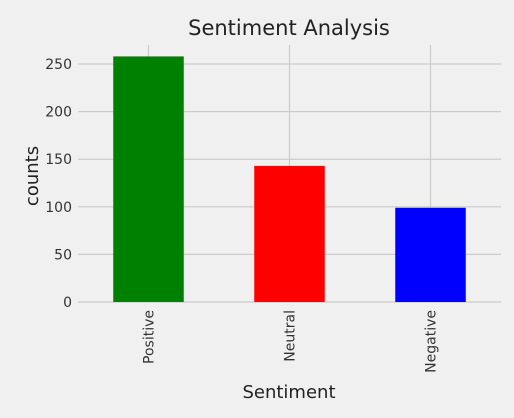  I want to click on bar-positive, so click(148, 179).